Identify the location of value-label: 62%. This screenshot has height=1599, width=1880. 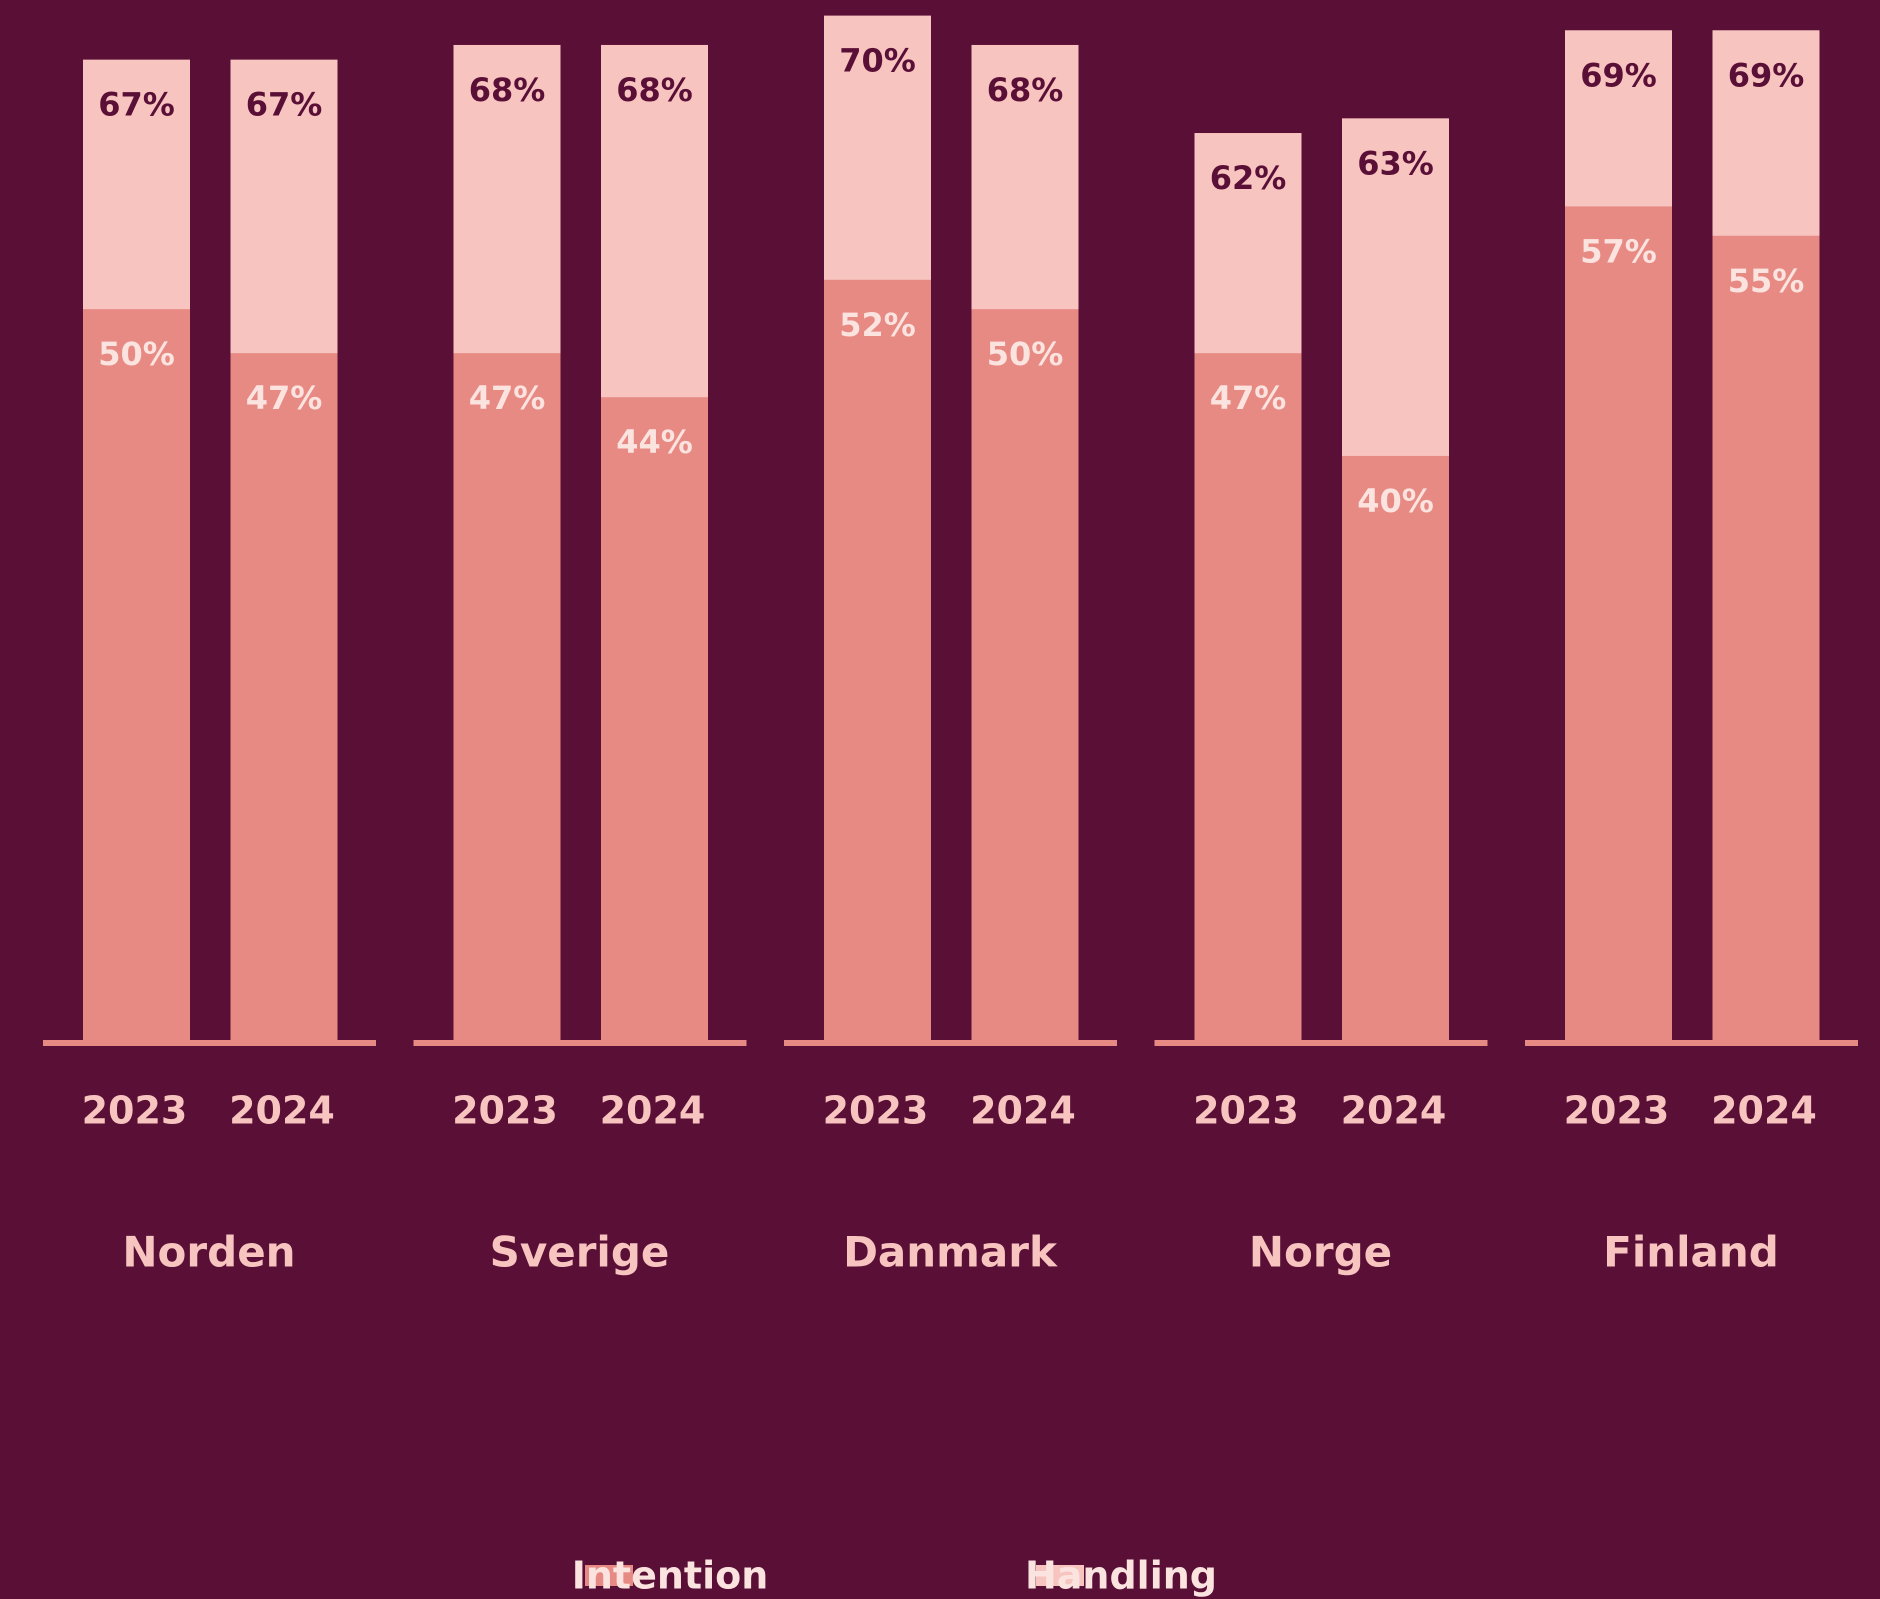
(1248, 178).